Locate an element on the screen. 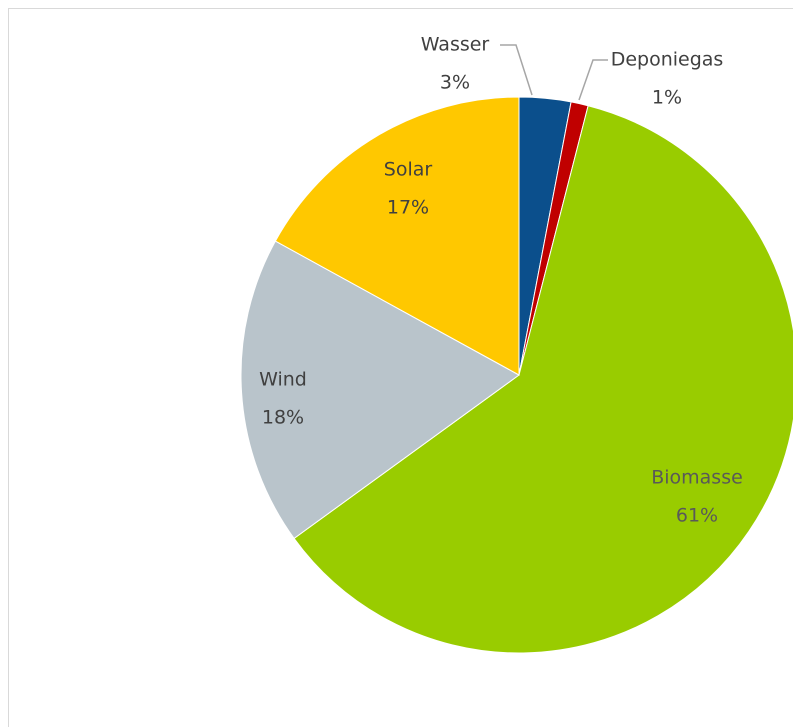  slice-label: Deponiegas is located at coordinates (667, 60).